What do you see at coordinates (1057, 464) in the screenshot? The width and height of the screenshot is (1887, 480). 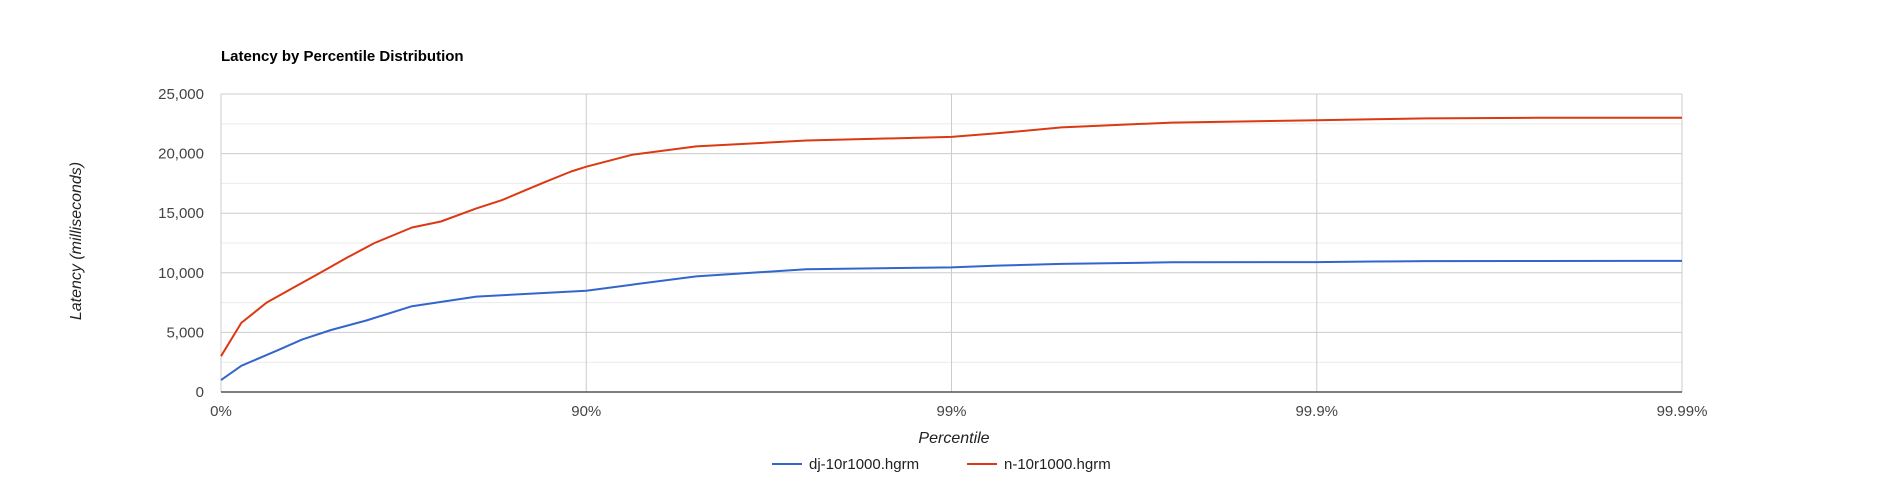 I see `legend-label: n-10r1000.hgrm` at bounding box center [1057, 464].